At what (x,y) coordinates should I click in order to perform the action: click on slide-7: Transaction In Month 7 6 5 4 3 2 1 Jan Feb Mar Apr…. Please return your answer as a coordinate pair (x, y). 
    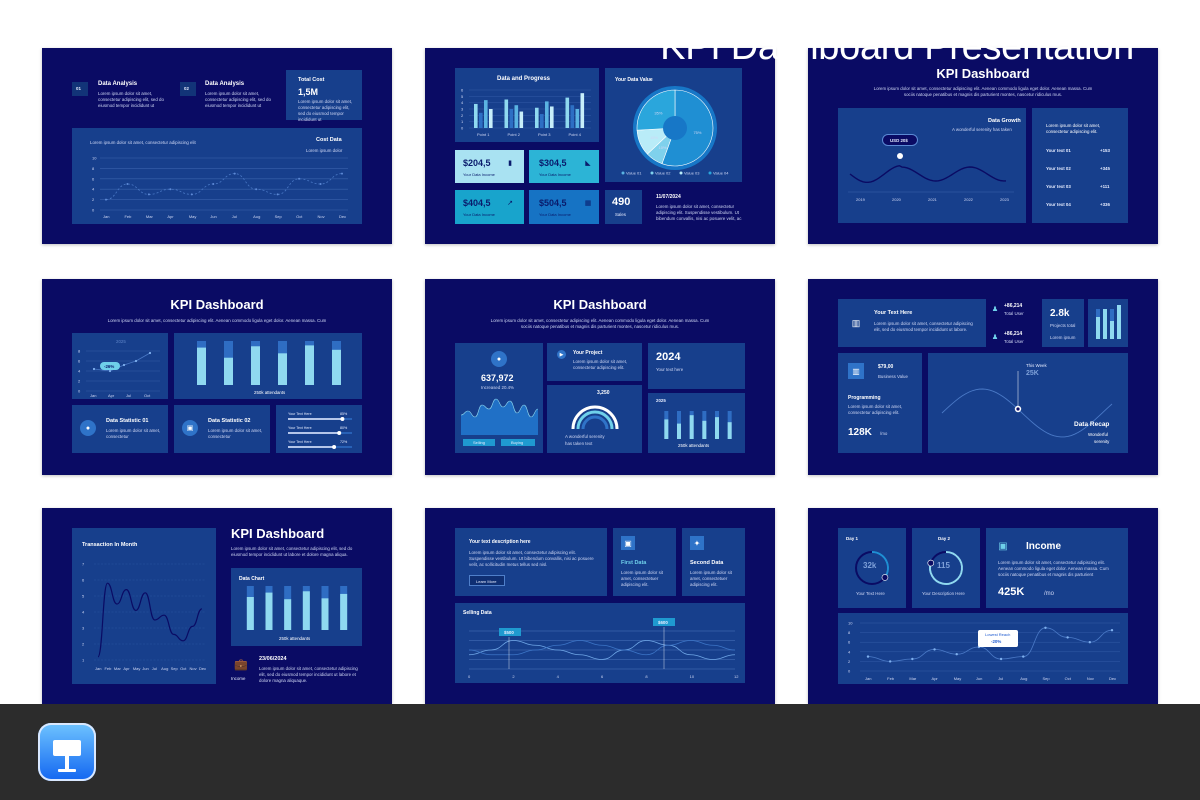
    Looking at the image, I should click on (217, 606).